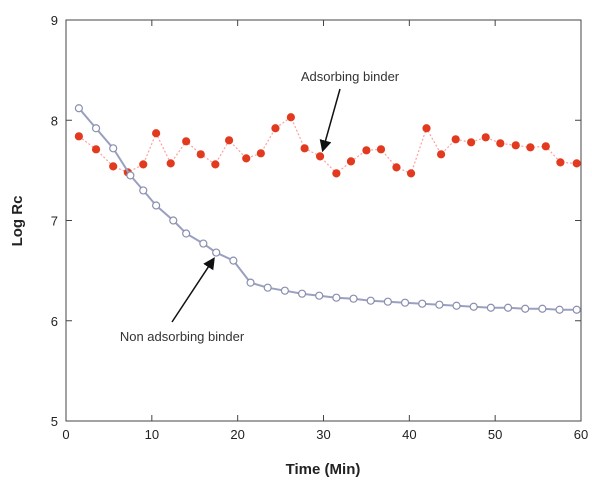 This screenshot has height=483, width=592. I want to click on annotation-adsorbing: Adsorbing binder, so click(350, 76).